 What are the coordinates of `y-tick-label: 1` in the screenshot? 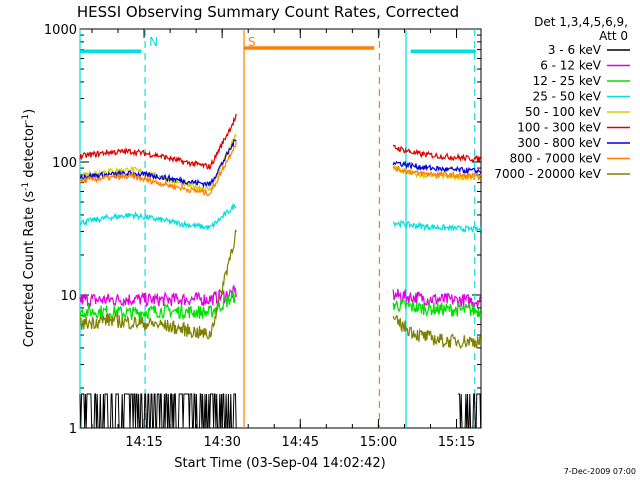 It's located at (73, 429).